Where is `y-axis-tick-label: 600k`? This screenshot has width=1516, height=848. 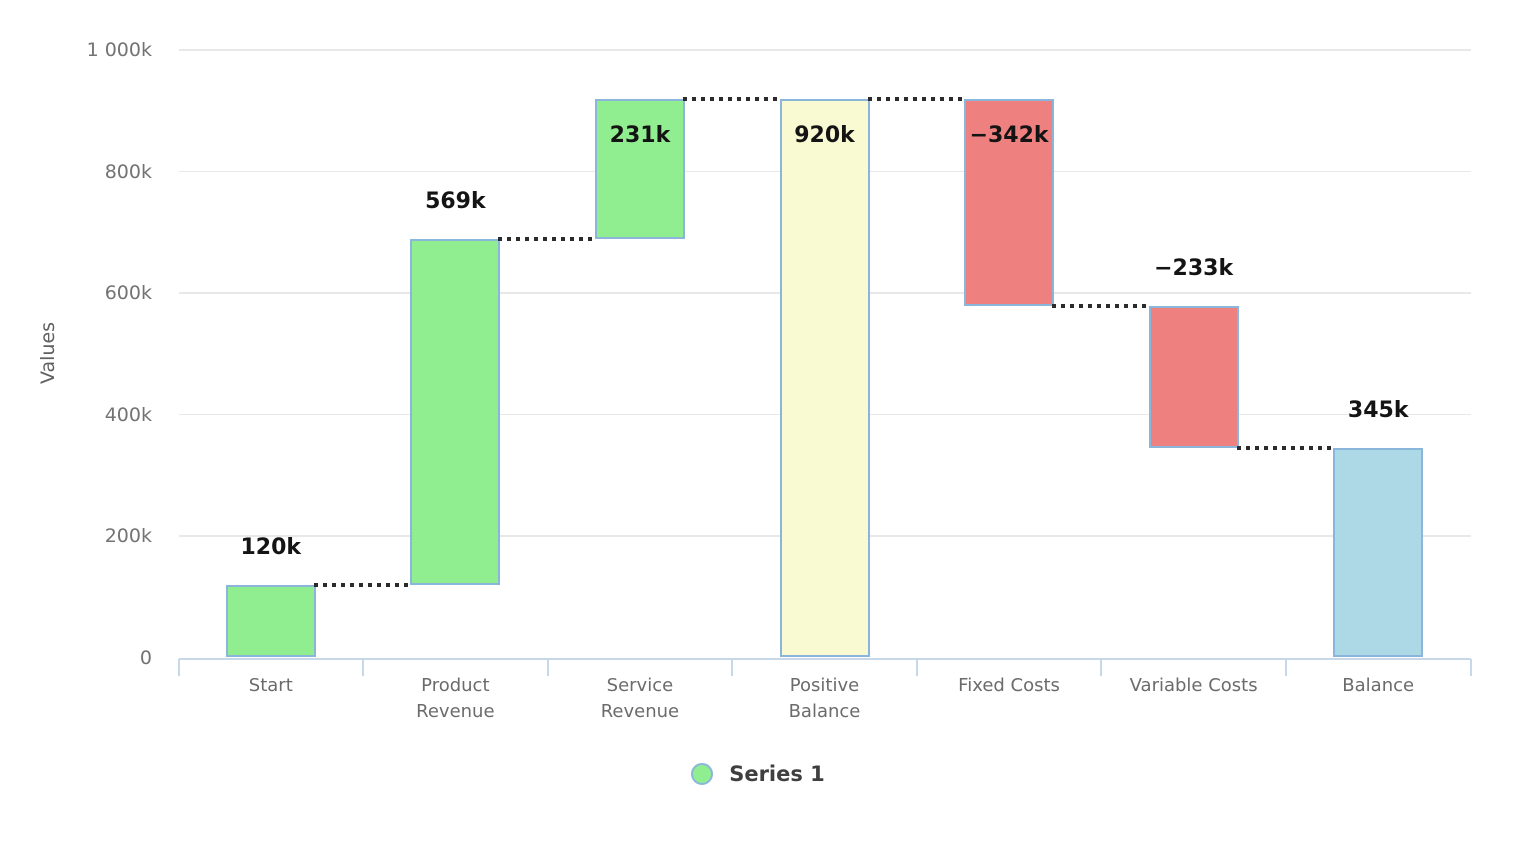
y-axis-tick-label: 600k is located at coordinates (128, 293).